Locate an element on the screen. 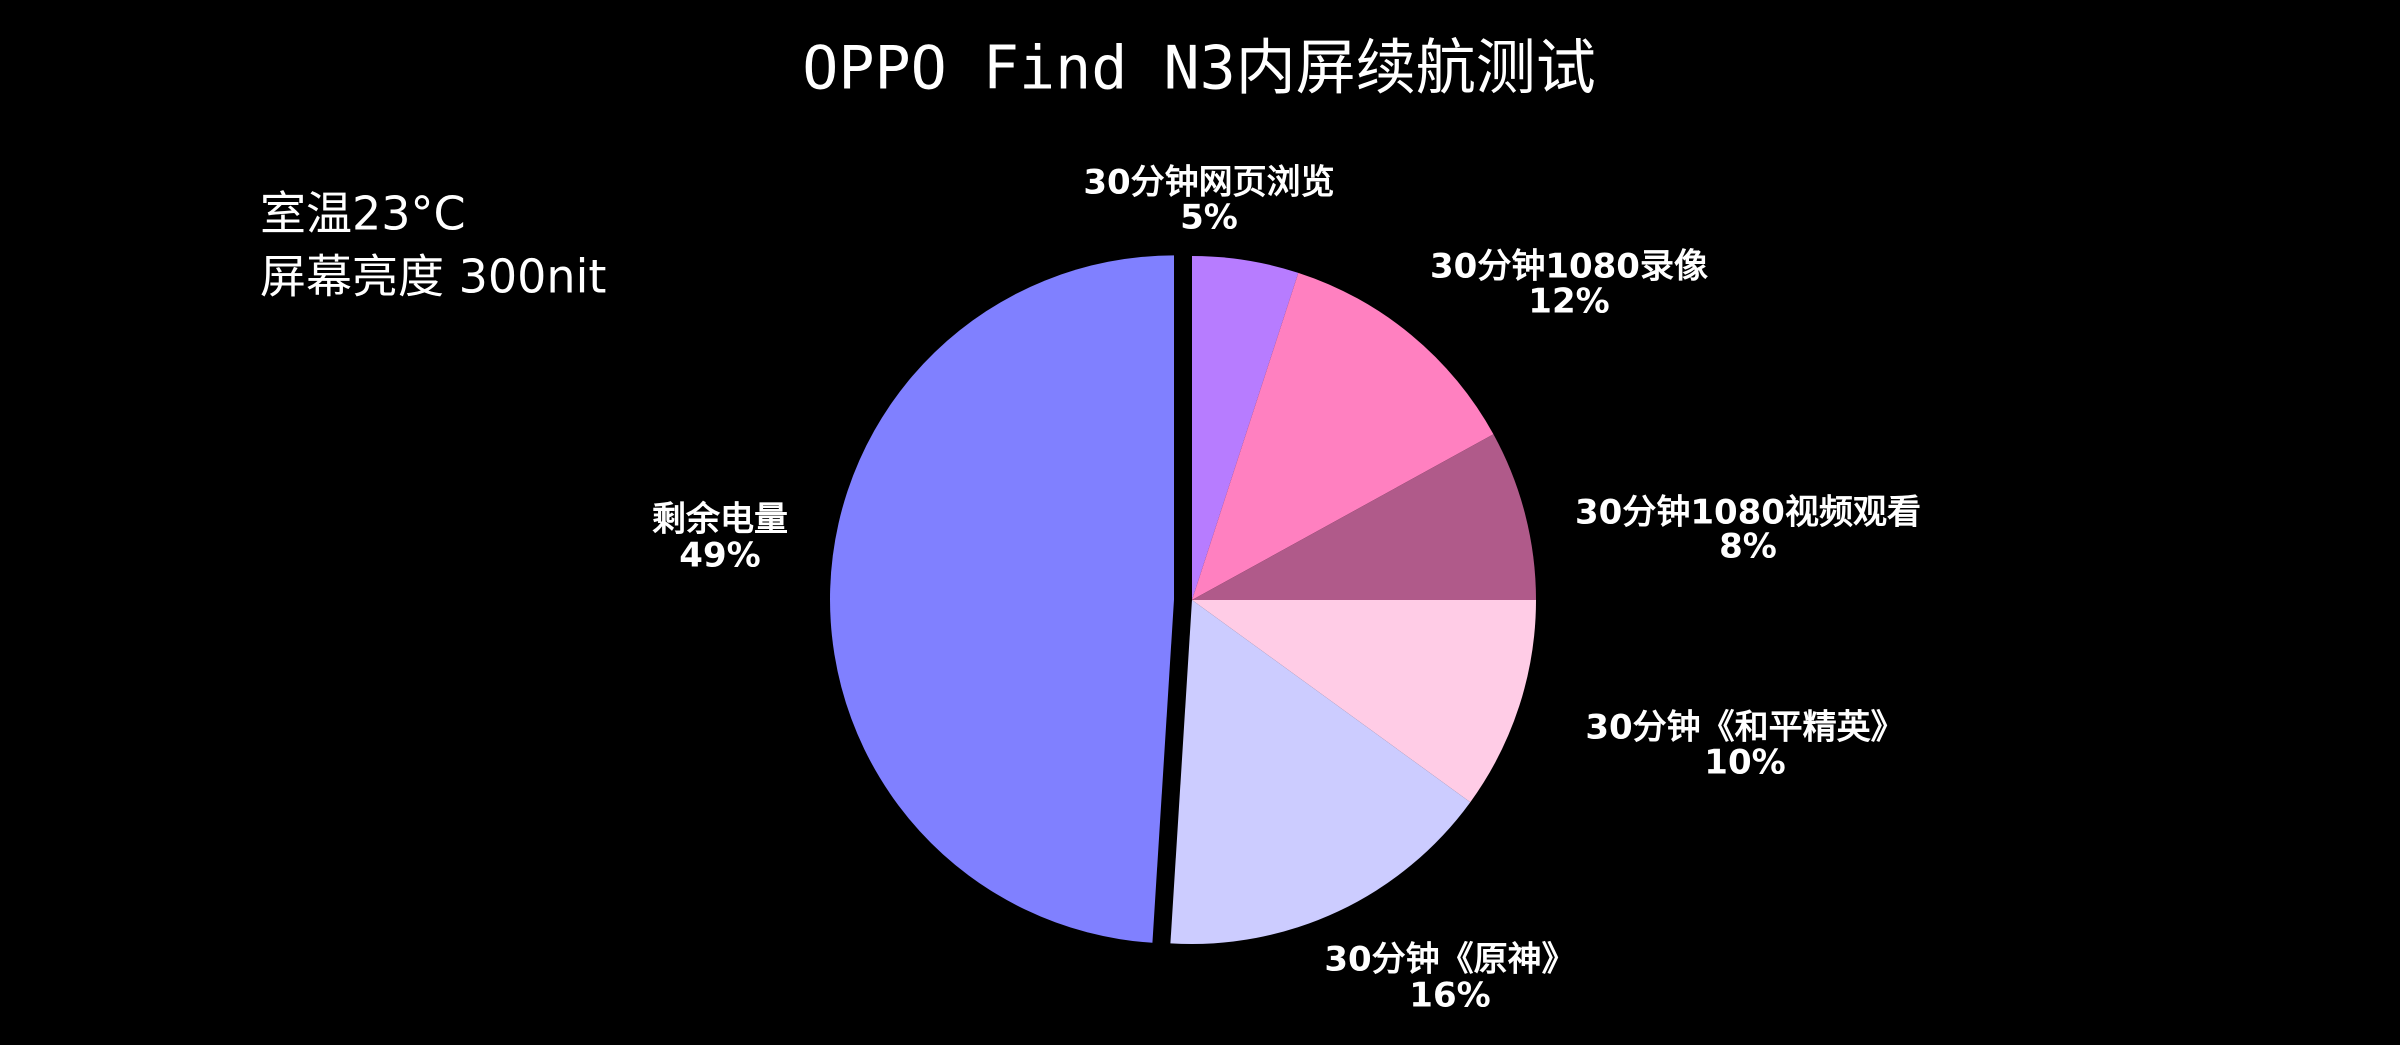  value-label: 8% is located at coordinates (1748, 547).